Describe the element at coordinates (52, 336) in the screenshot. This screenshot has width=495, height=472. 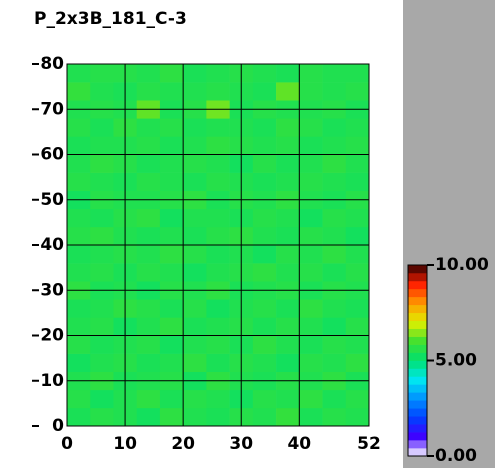
I see `y-tick-label: 20` at that location.